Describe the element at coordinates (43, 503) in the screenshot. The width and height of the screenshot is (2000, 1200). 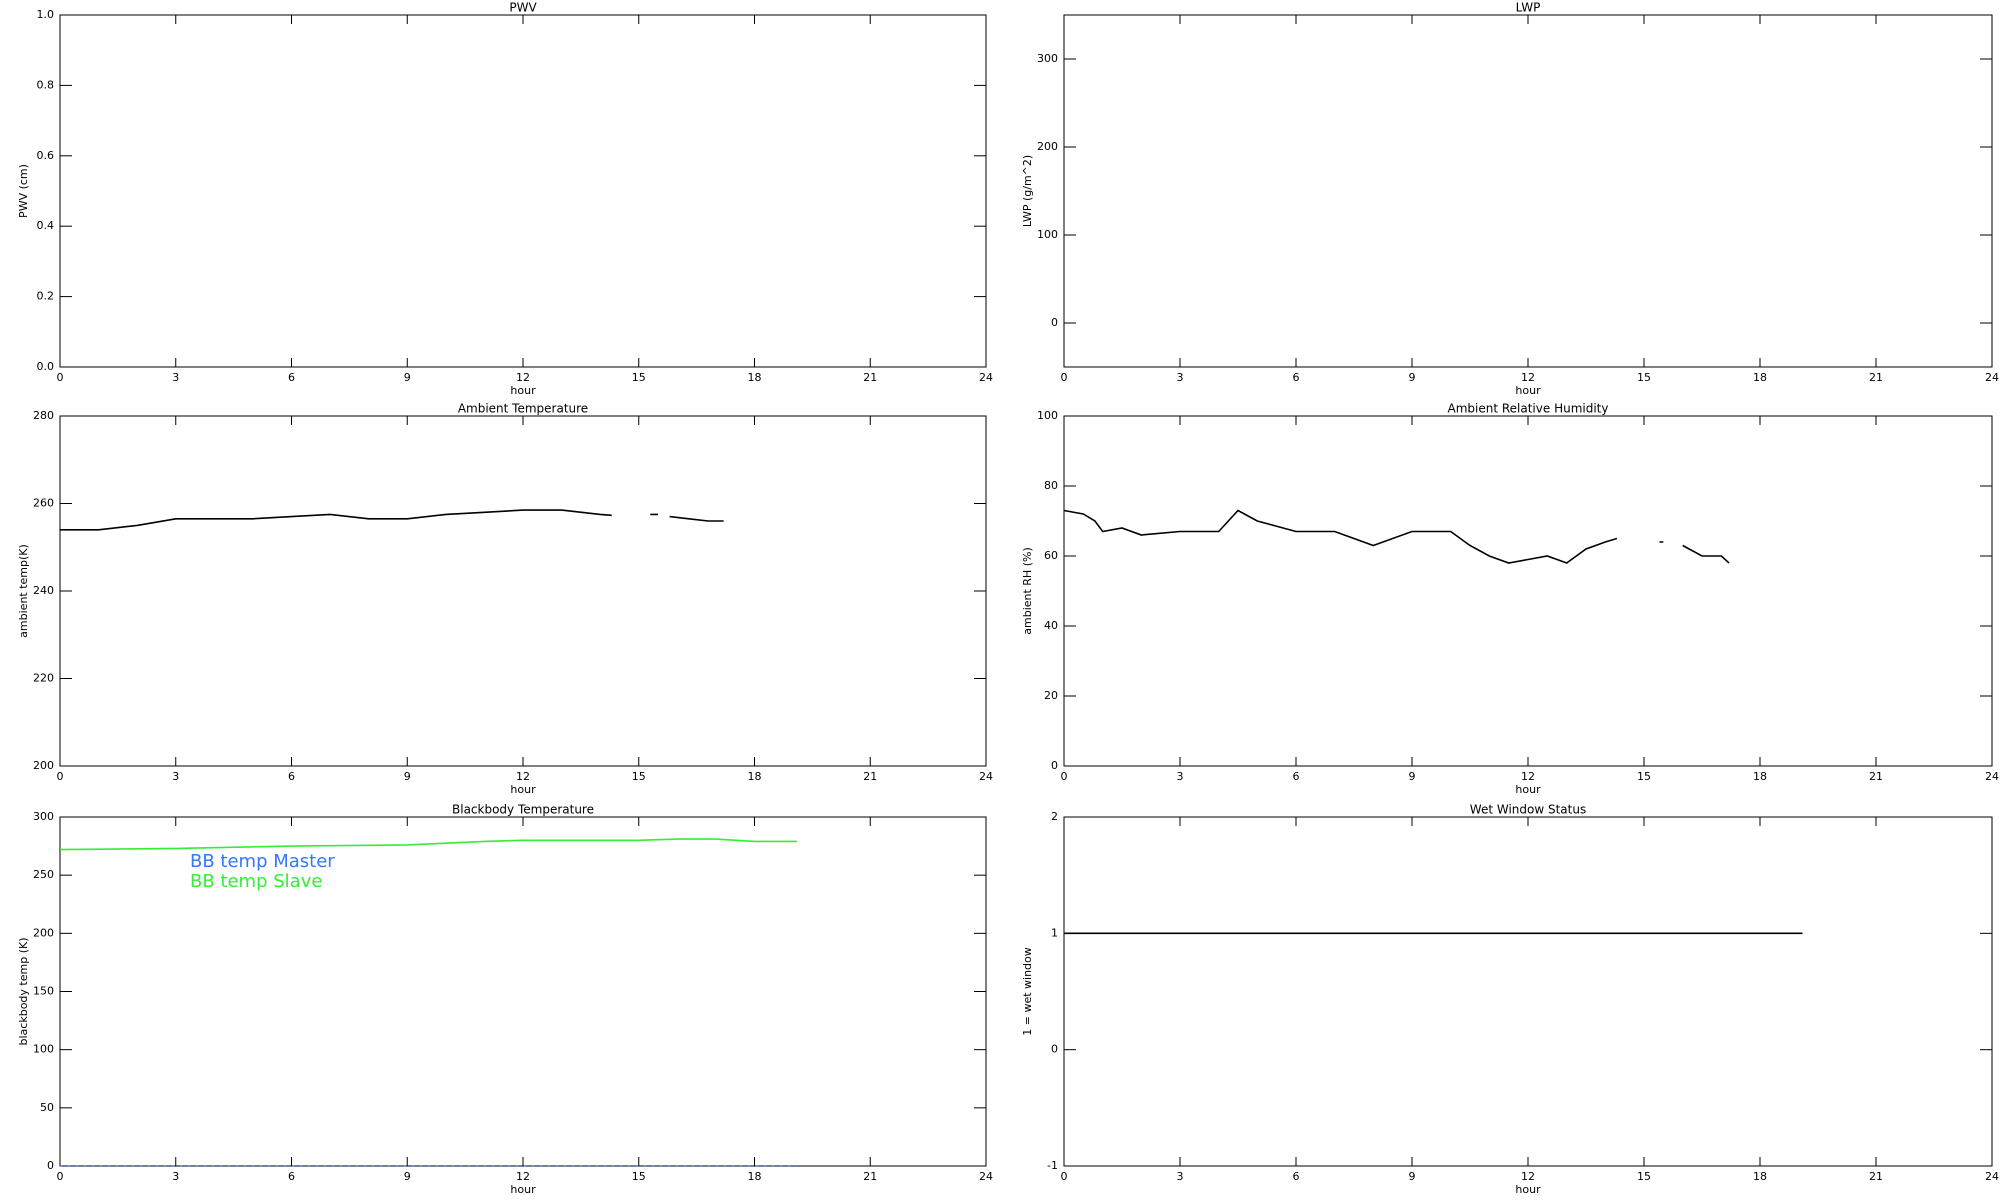
I see `y-tick-label: 260` at that location.